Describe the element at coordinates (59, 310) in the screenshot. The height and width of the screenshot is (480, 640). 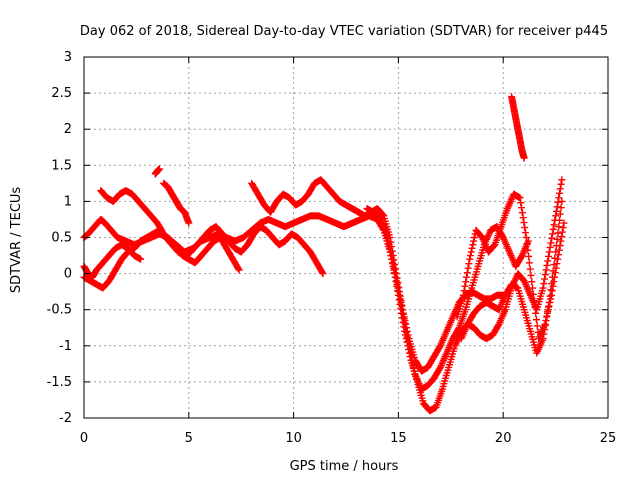
I see `y-tick-label: -0.5` at that location.